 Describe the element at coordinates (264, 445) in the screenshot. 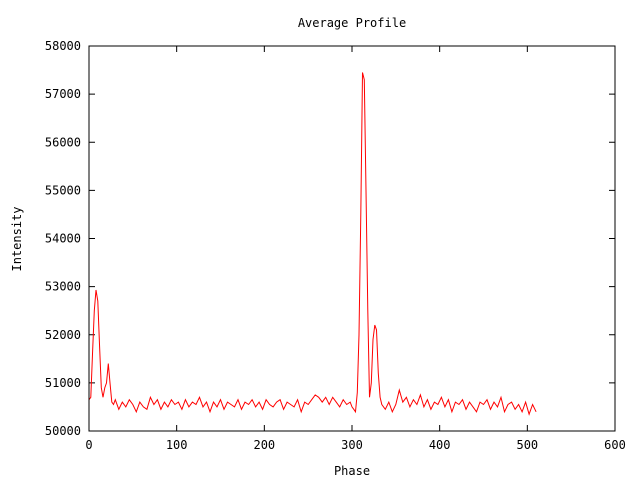

I see `x-tick-label: 200` at that location.